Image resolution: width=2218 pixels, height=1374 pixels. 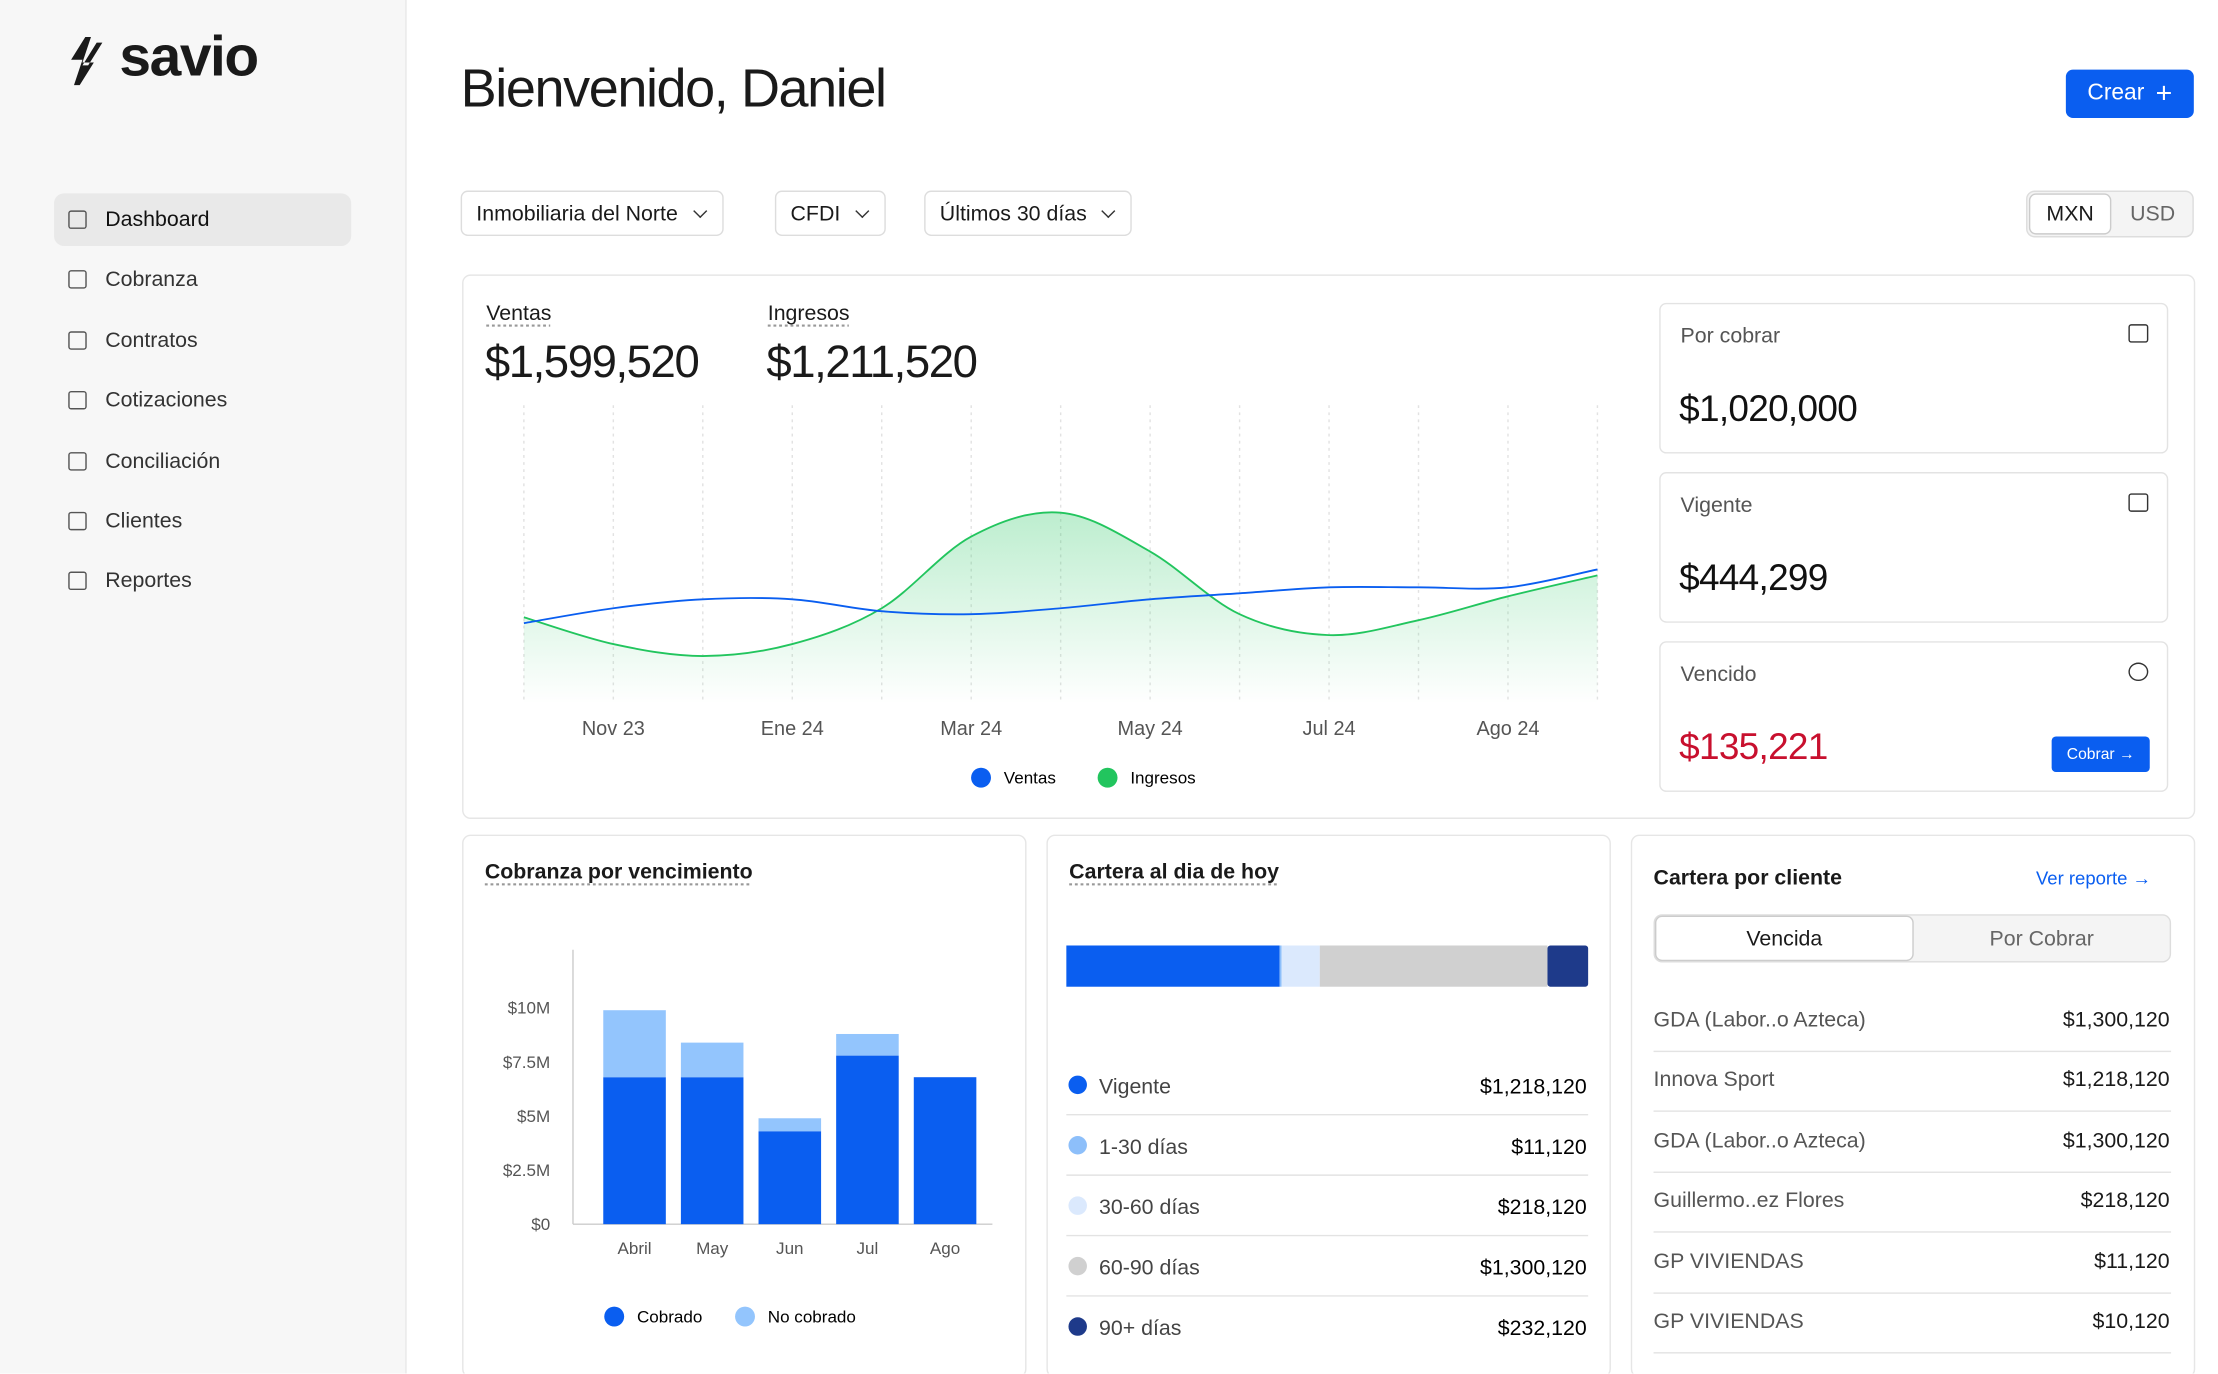 I want to click on filter: Inmobiliaria del Norte, so click(x=592, y=213).